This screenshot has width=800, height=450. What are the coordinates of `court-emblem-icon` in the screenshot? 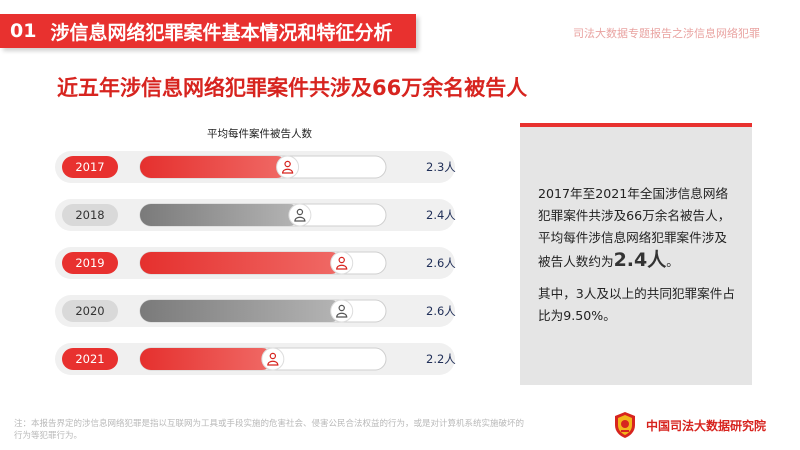 It's located at (625, 425).